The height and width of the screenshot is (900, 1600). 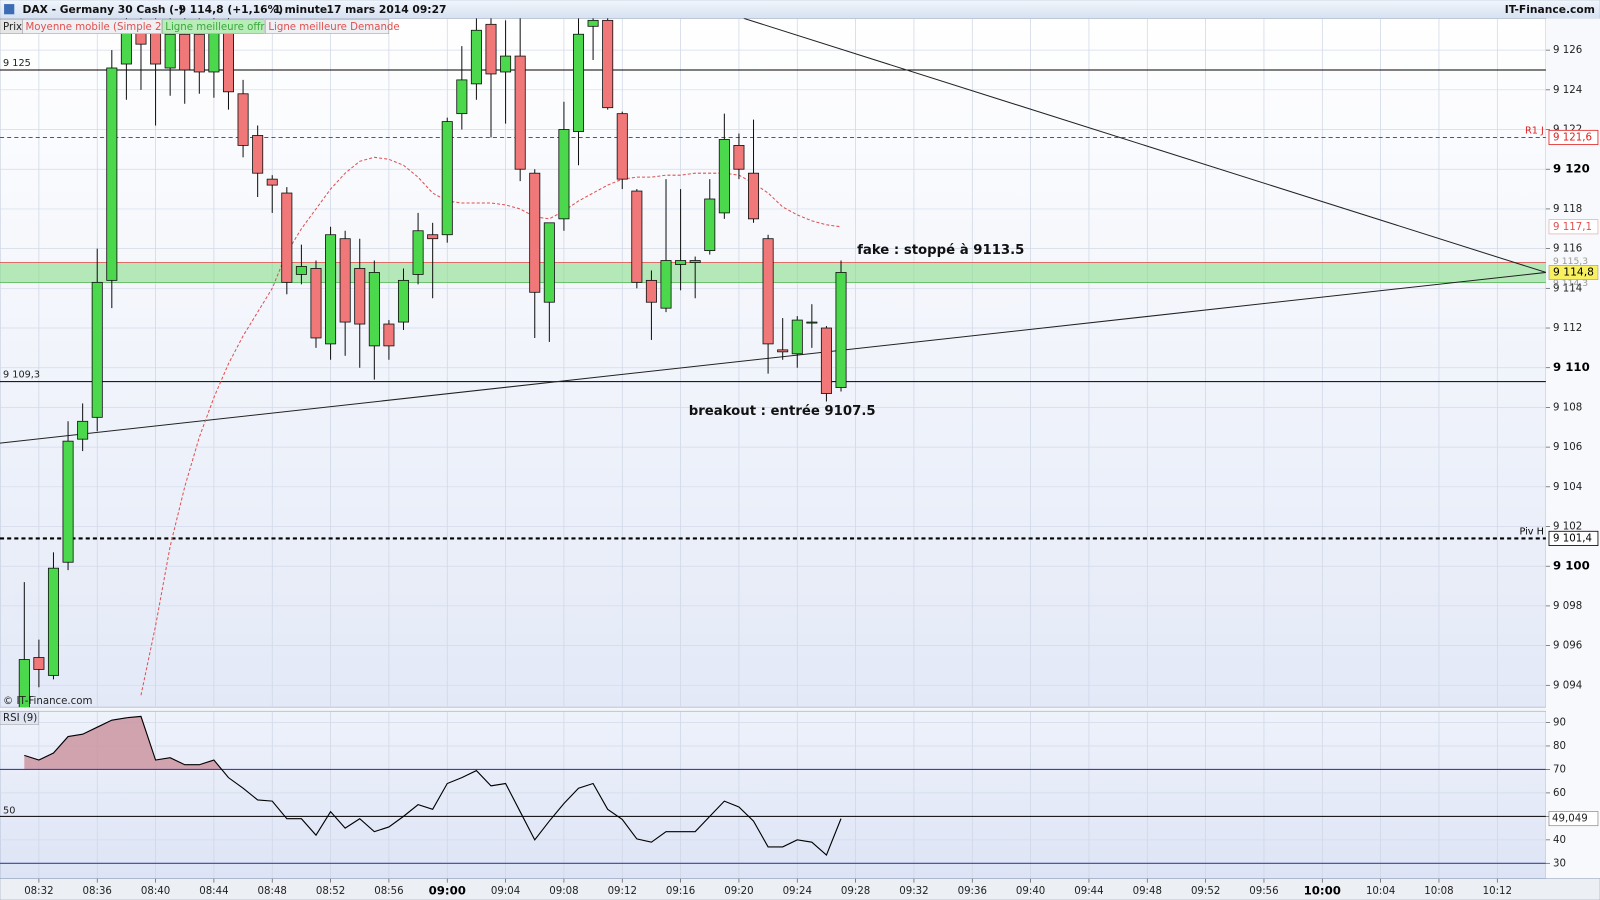 What do you see at coordinates (47, 701) in the screenshot?
I see `watermark: © IT-Finance.com` at bounding box center [47, 701].